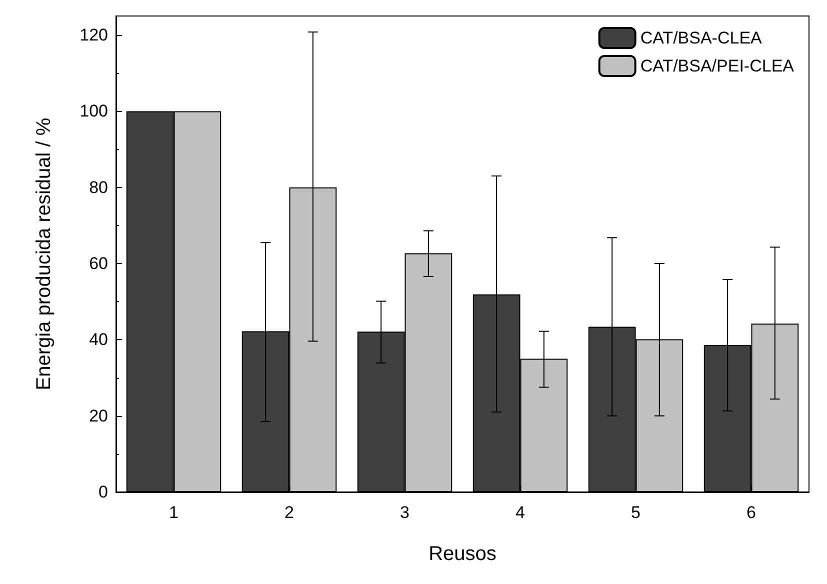 This screenshot has width=827, height=584. Describe the element at coordinates (94, 35) in the screenshot. I see `y-tick-label: 120` at that location.